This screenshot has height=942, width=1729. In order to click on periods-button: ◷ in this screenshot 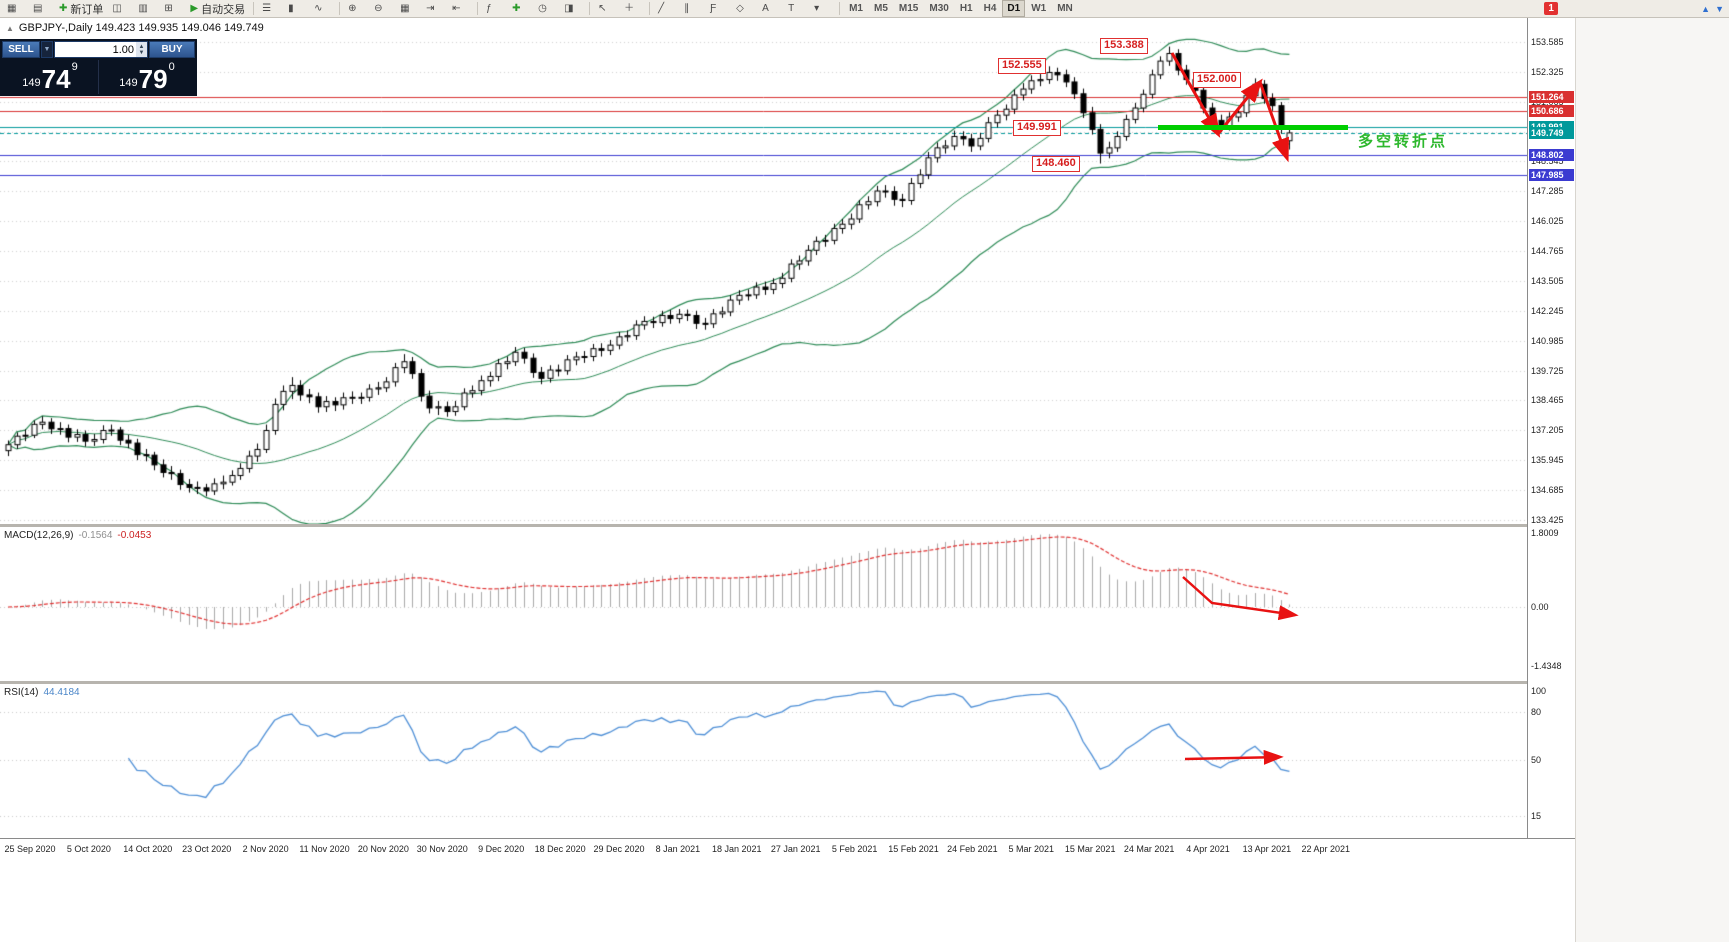, I will do `click(546, 9)`.